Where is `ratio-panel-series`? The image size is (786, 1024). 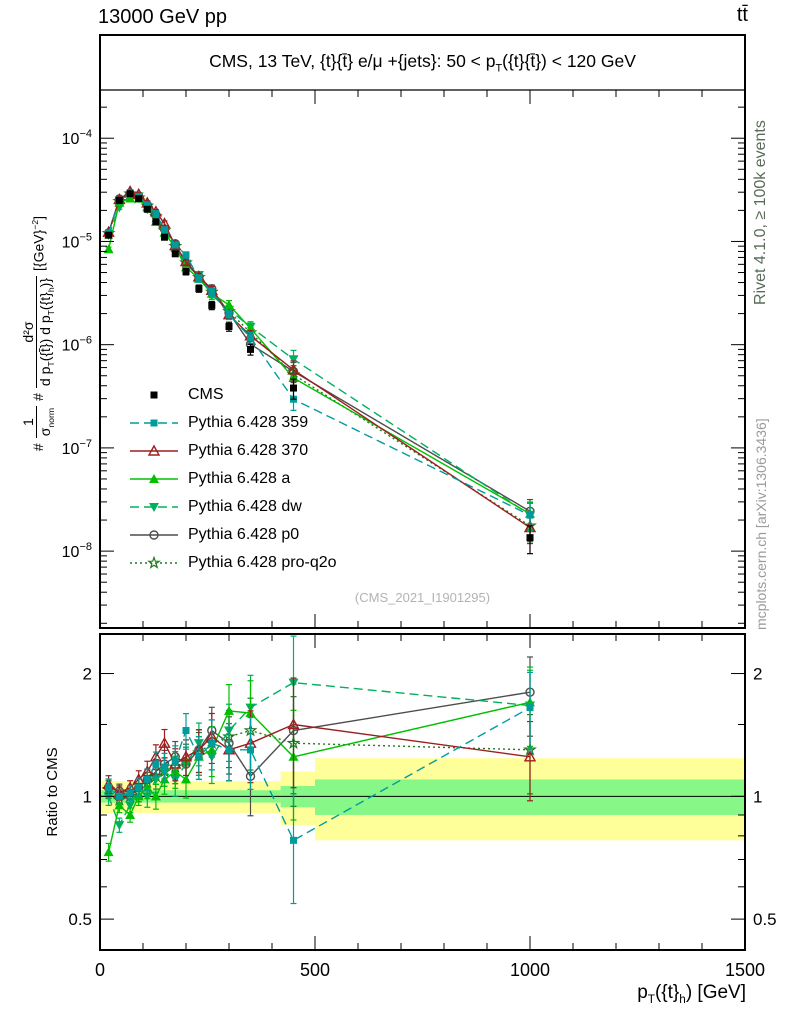
ratio-panel-series is located at coordinates (319, 770).